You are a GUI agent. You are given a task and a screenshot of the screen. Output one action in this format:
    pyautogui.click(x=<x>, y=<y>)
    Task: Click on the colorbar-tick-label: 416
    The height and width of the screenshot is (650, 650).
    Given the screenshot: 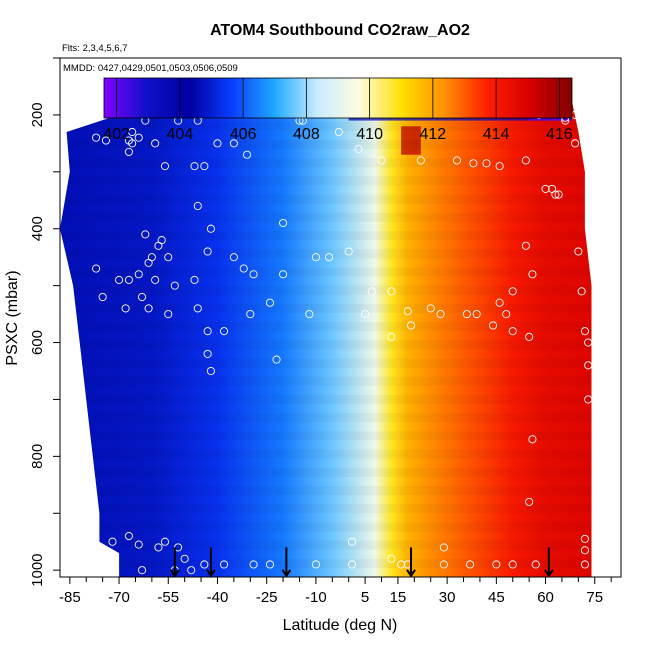 What is the action you would take?
    pyautogui.click(x=559, y=134)
    